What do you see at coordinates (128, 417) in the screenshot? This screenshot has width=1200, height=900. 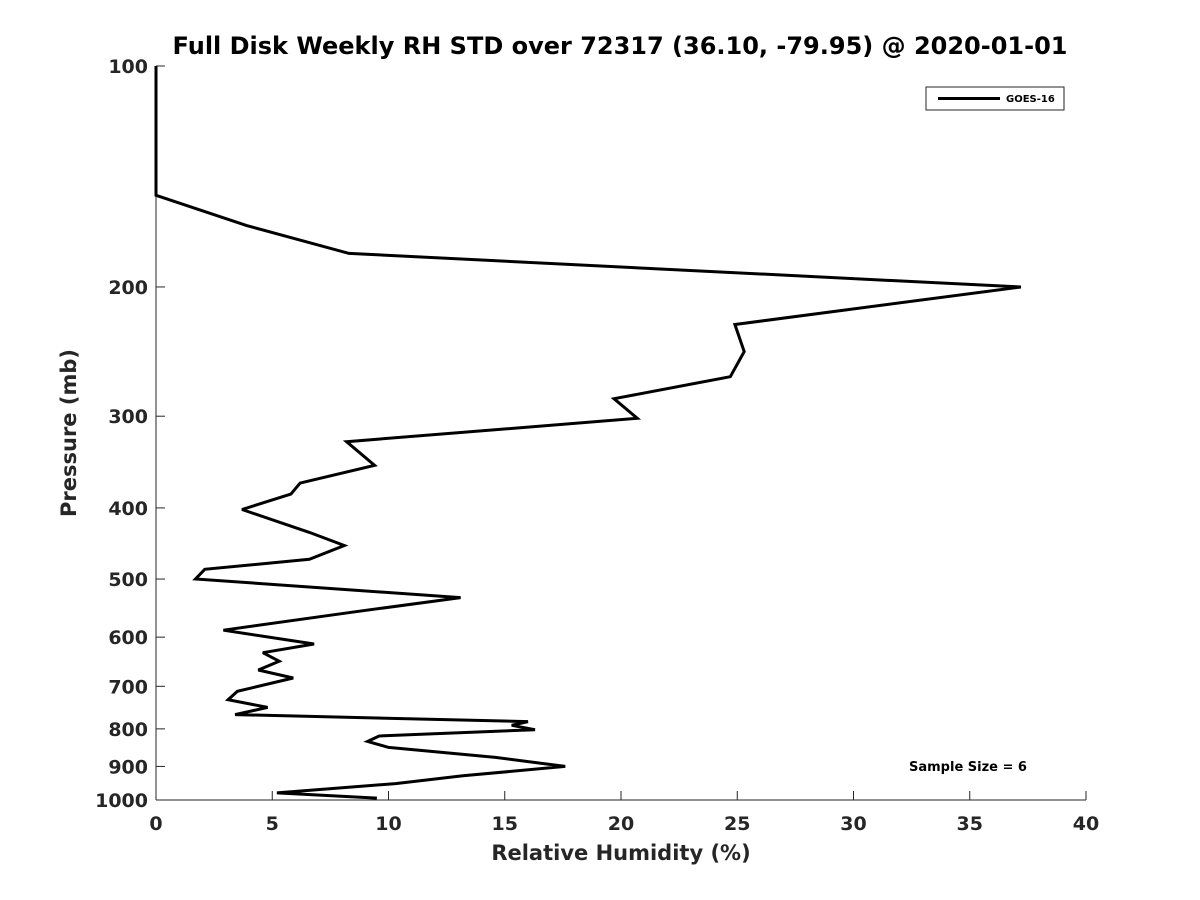 I see `y-tick-label: 300` at bounding box center [128, 417].